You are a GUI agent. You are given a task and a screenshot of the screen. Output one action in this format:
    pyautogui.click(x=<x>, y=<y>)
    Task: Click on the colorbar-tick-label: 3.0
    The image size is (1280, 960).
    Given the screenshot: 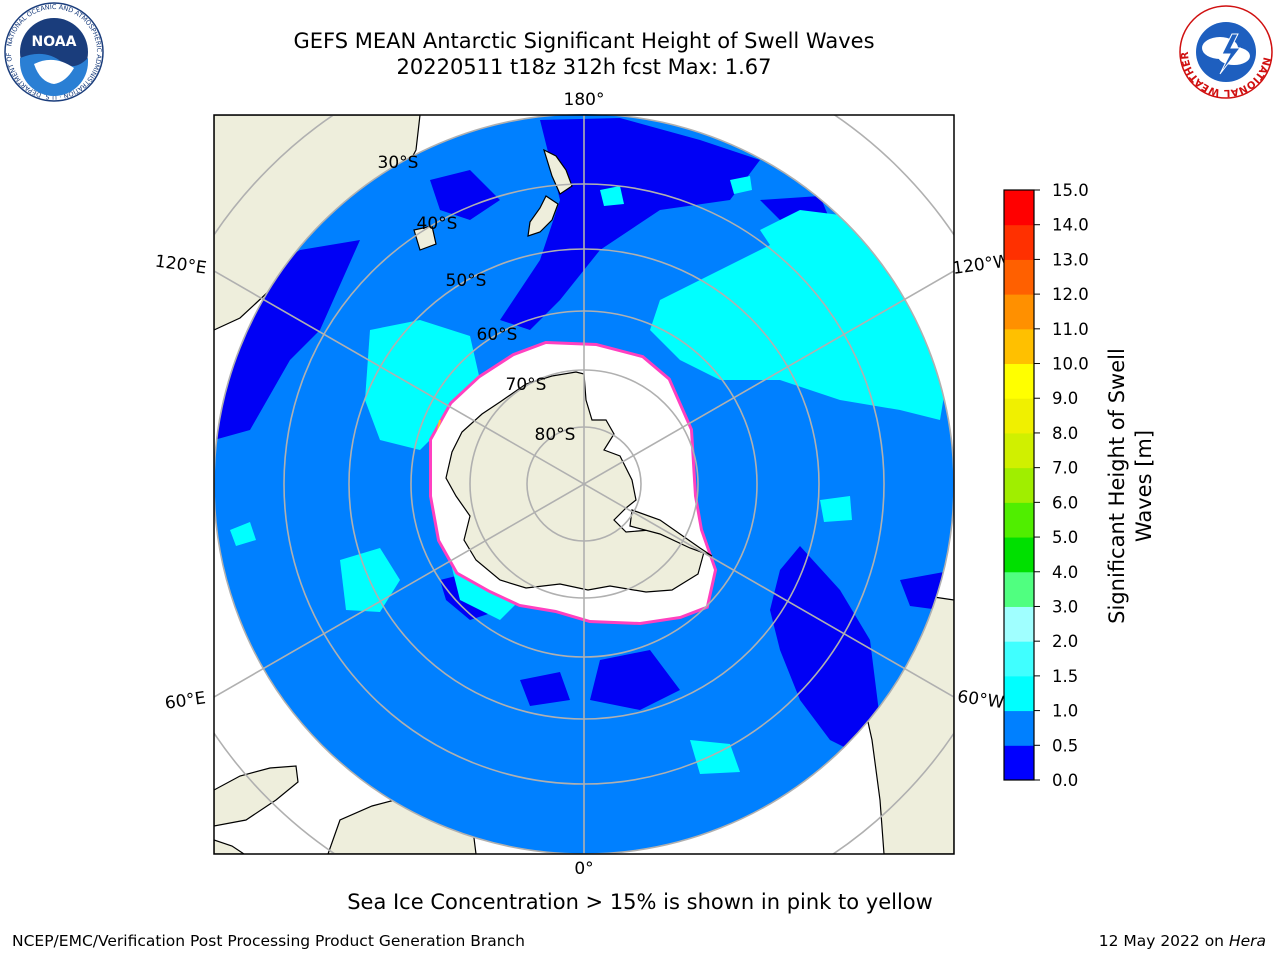 What is the action you would take?
    pyautogui.click(x=1065, y=606)
    